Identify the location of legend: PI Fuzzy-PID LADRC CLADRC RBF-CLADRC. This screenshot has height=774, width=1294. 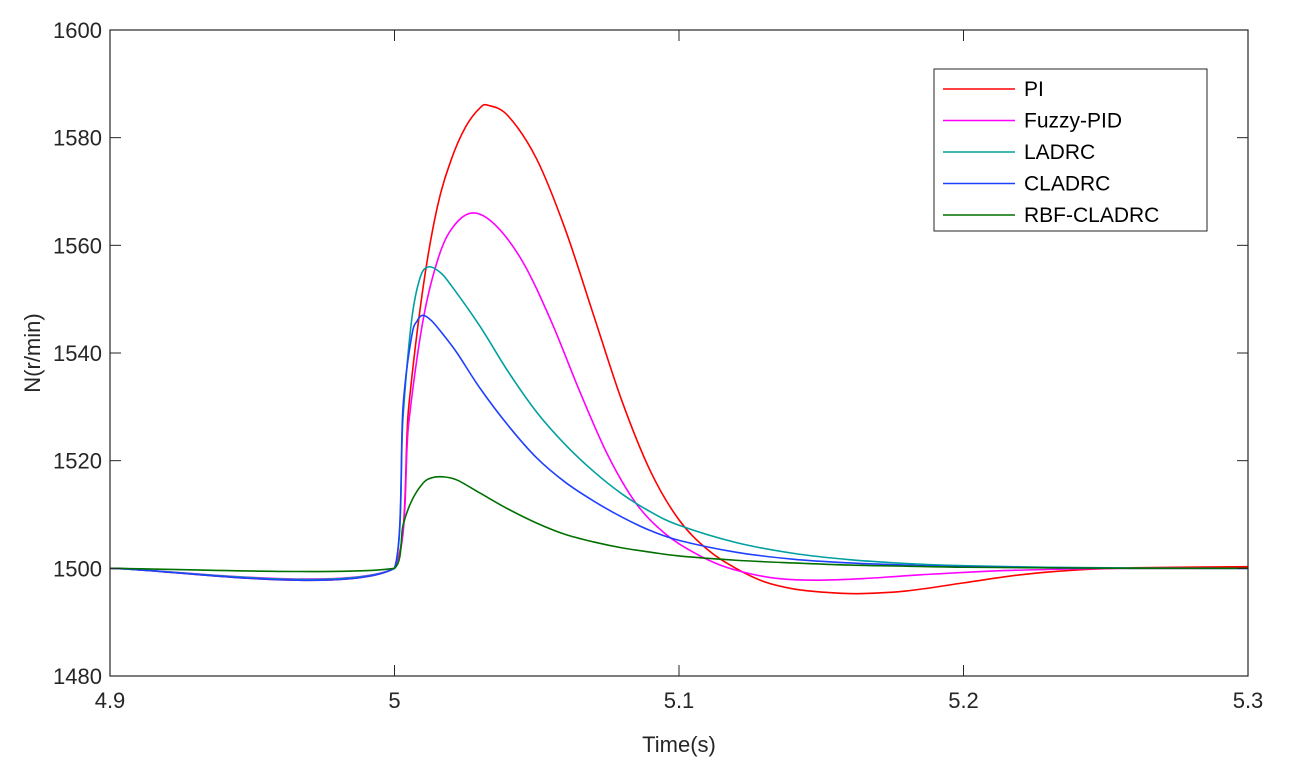
(1070, 150).